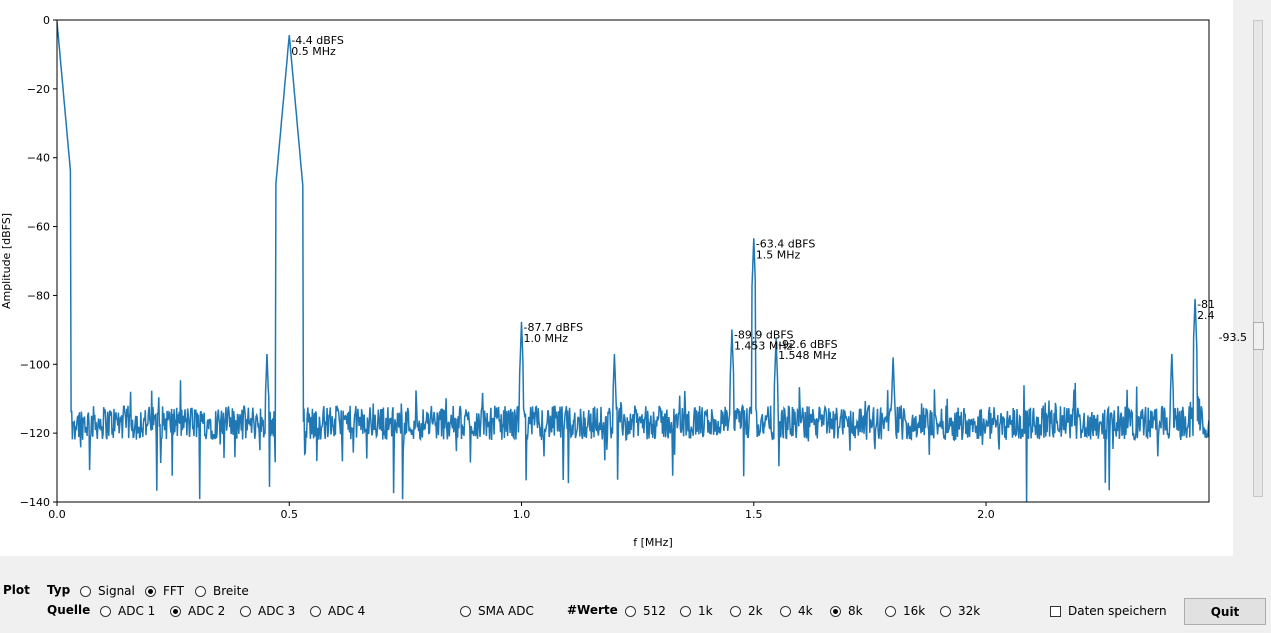 This screenshot has width=1271, height=633. Describe the element at coordinates (35, 502) in the screenshot. I see `y-tick-label: −140` at that location.